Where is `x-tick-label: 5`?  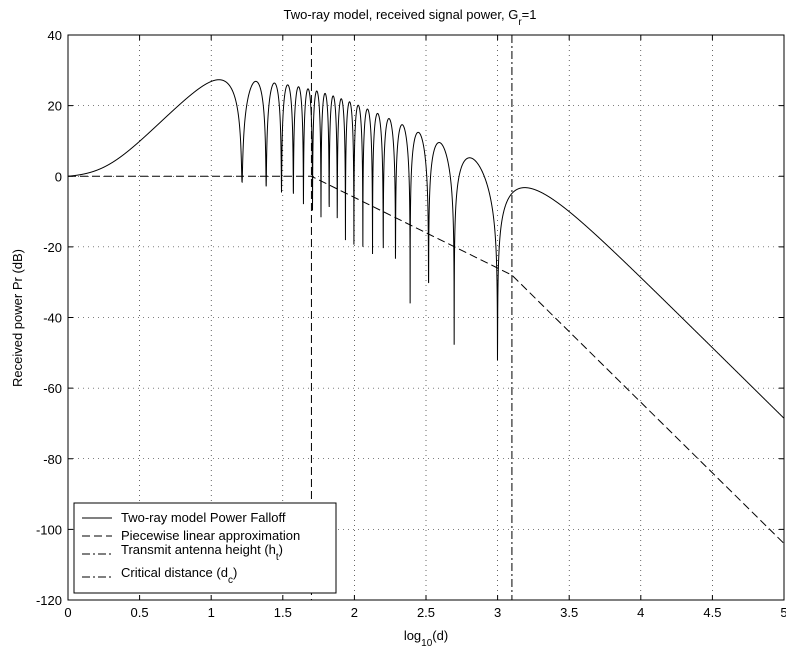
x-tick-label: 5 is located at coordinates (783, 612).